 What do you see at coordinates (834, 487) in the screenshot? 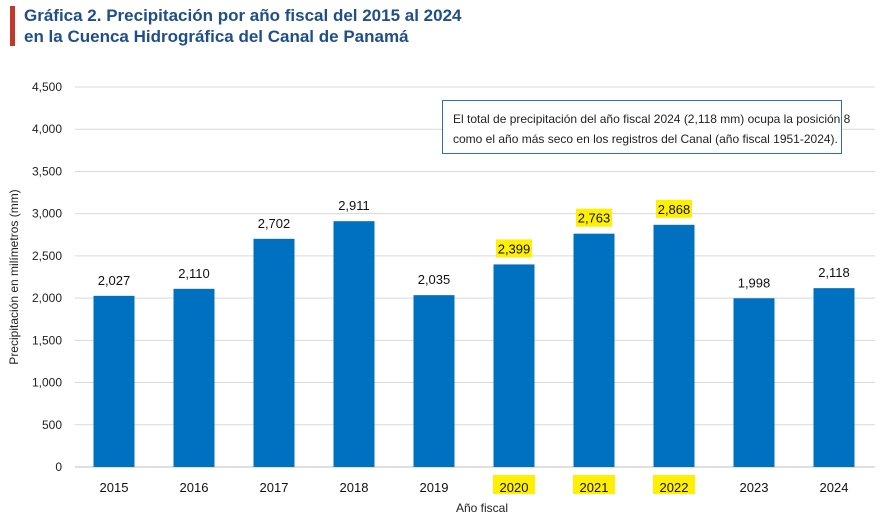
I see `x-tick-label: 2024` at bounding box center [834, 487].